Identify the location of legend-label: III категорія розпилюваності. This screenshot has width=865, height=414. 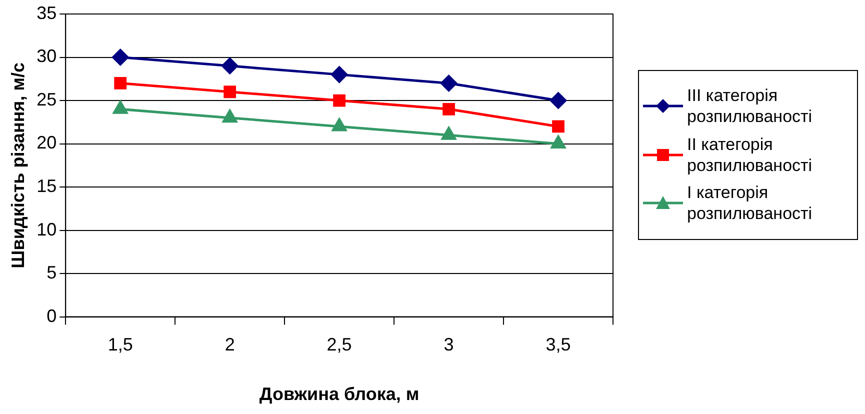
(750, 106).